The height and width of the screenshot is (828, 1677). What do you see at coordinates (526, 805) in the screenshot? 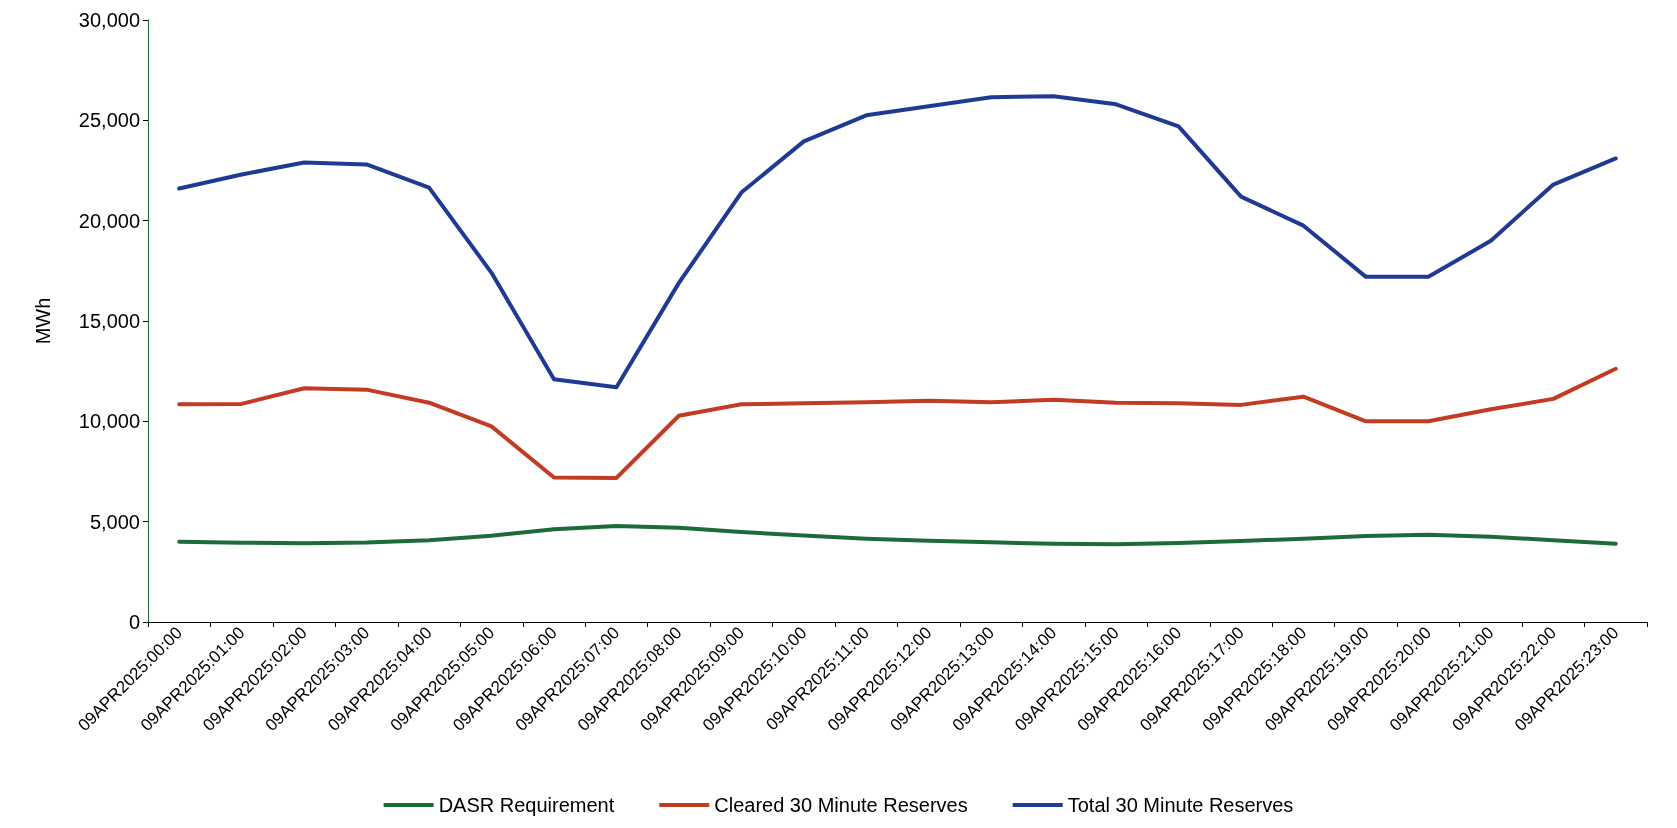
I see `legend-label: DASR Requirement` at bounding box center [526, 805].